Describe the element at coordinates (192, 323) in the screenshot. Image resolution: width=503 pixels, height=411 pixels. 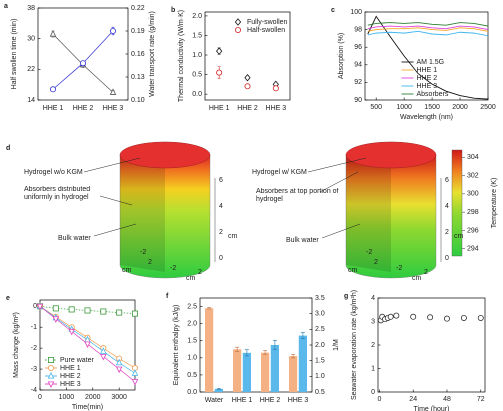
I see `y-tick-label: 2.0` at that location.